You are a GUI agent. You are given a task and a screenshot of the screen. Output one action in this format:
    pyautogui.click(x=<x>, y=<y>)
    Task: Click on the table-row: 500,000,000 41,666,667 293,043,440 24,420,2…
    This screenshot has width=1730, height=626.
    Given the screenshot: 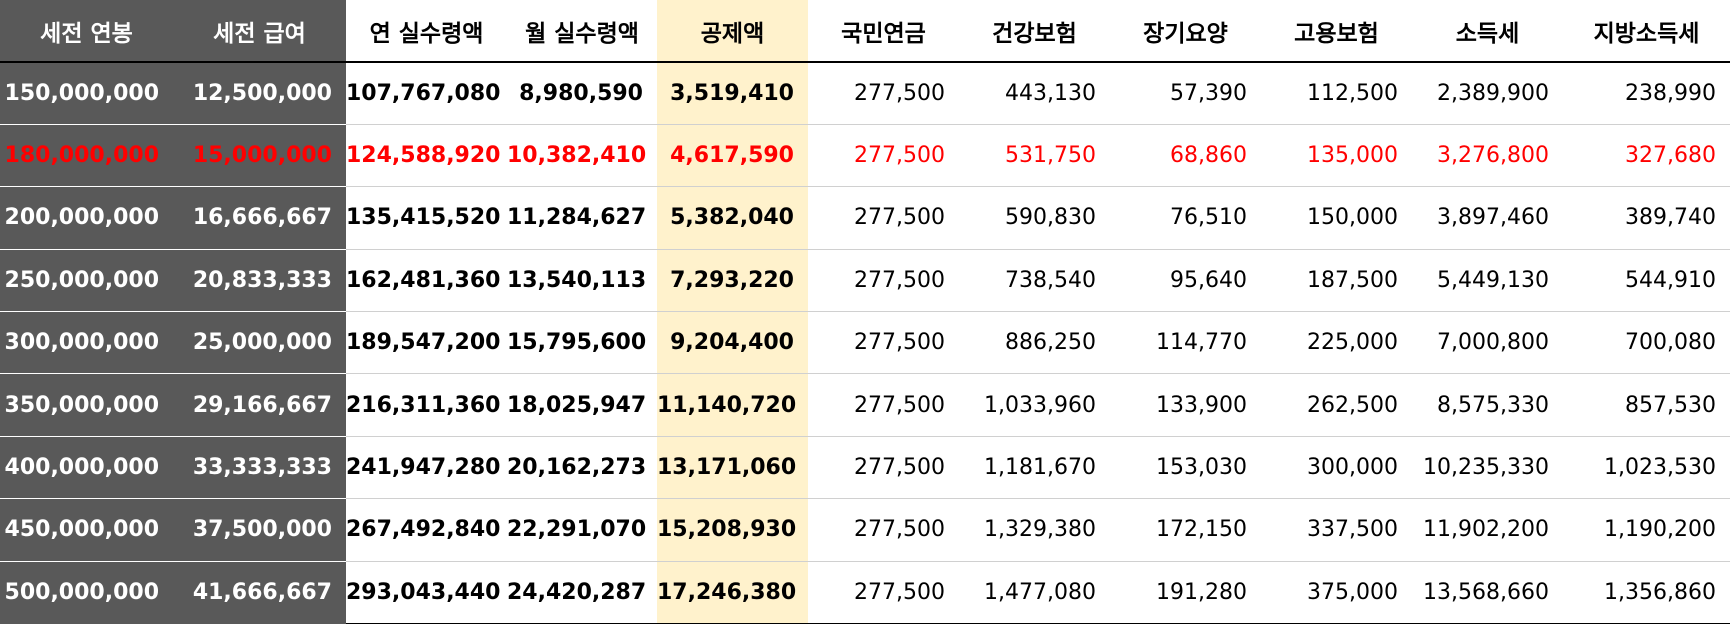 What is the action you would take?
    pyautogui.click(x=865, y=593)
    